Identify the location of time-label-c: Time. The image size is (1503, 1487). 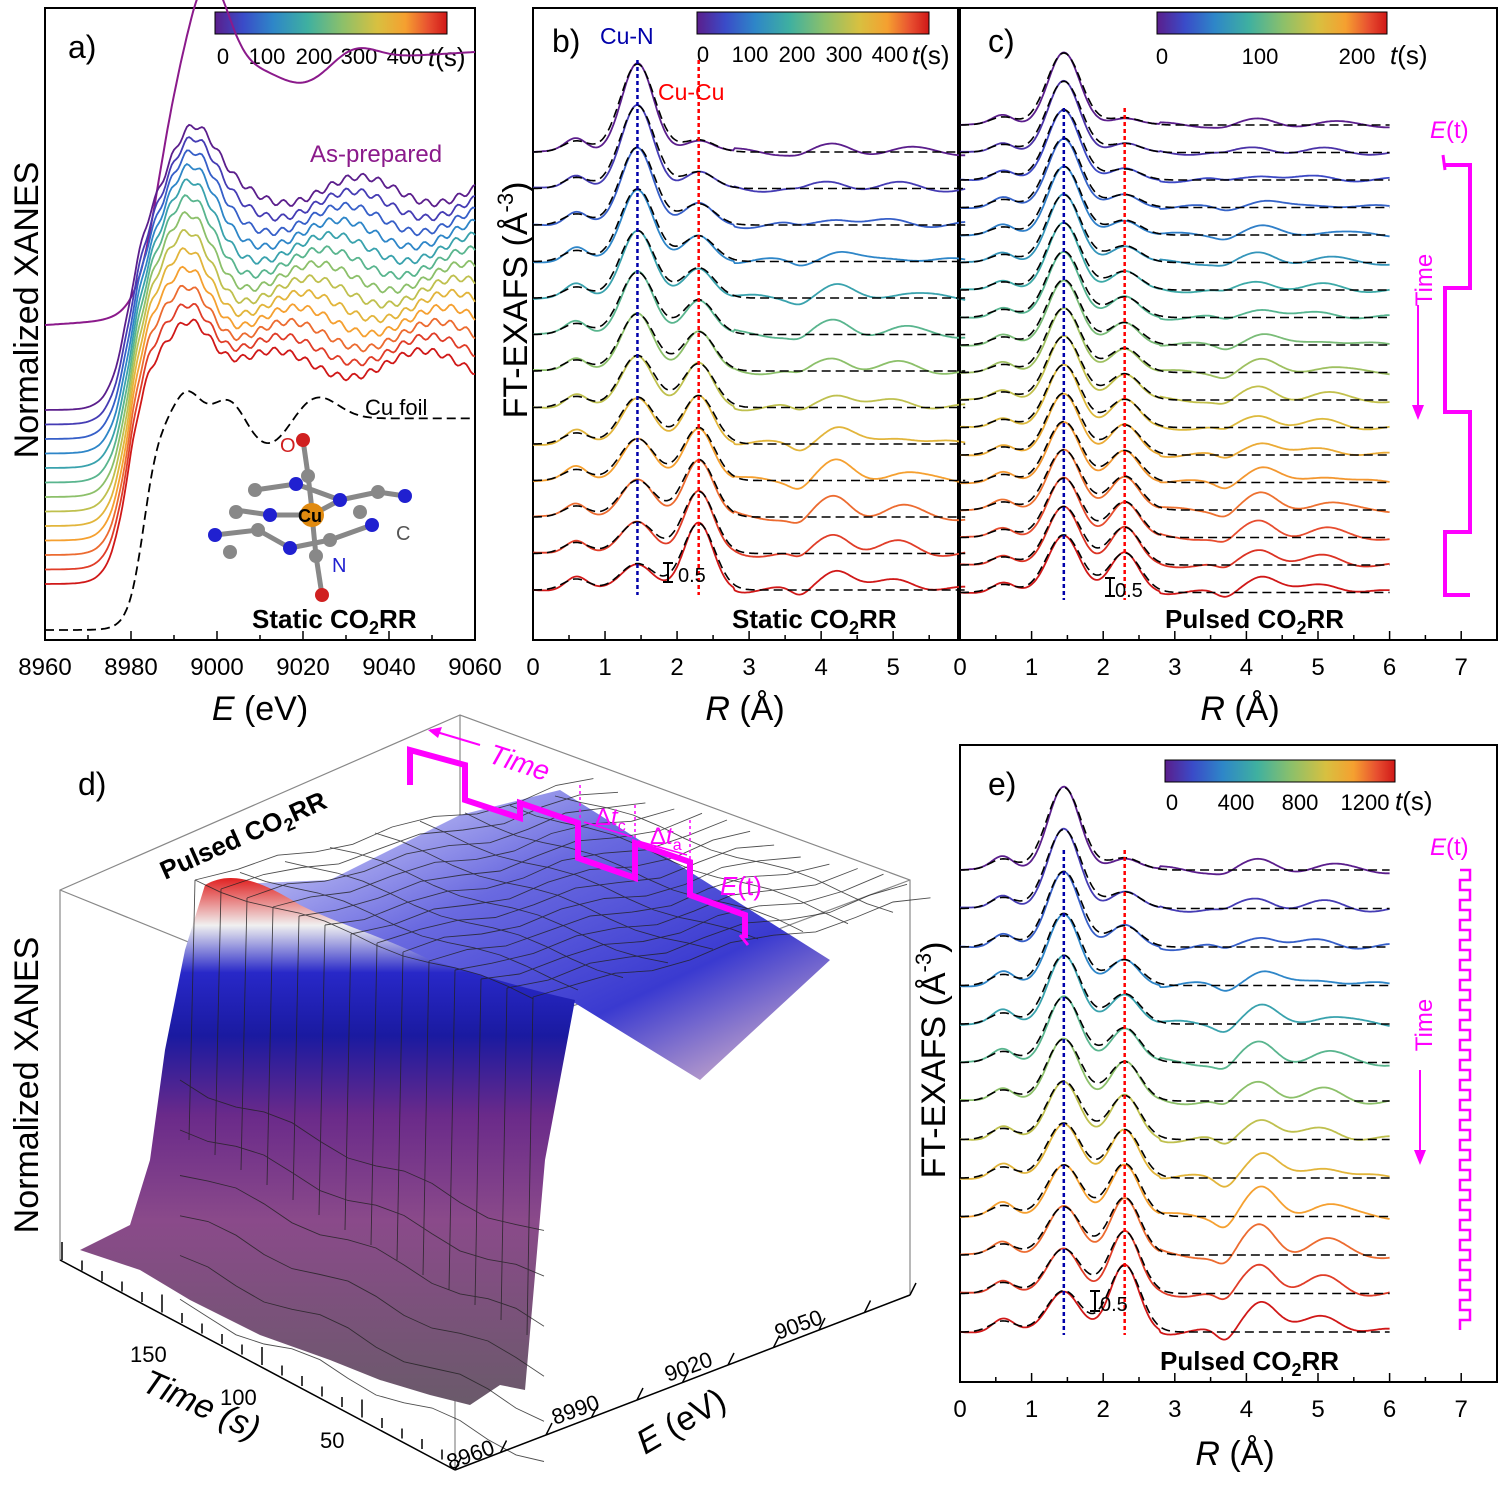
(1424, 280).